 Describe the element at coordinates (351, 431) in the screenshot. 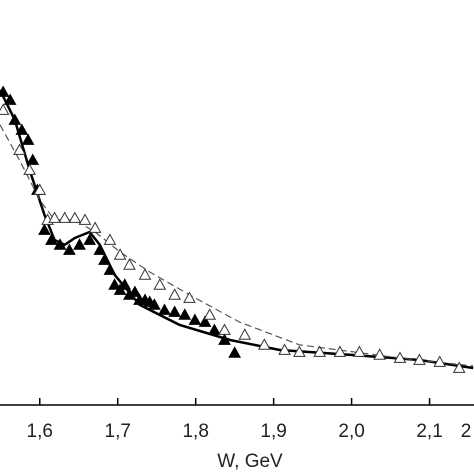

I see `x-tick-label: 2,0` at that location.